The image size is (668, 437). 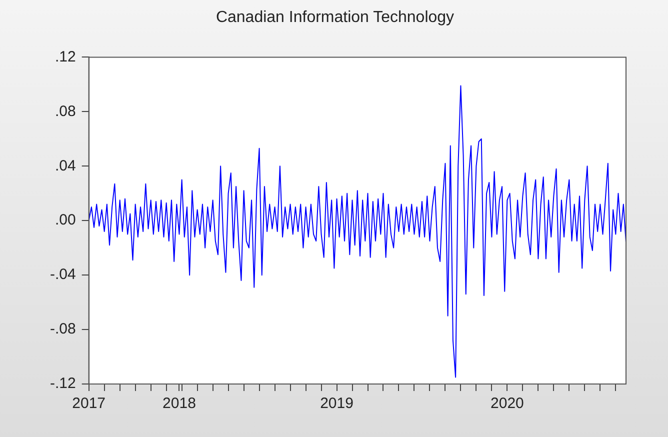 I want to click on x-tick-label: 2017, so click(x=89, y=403).